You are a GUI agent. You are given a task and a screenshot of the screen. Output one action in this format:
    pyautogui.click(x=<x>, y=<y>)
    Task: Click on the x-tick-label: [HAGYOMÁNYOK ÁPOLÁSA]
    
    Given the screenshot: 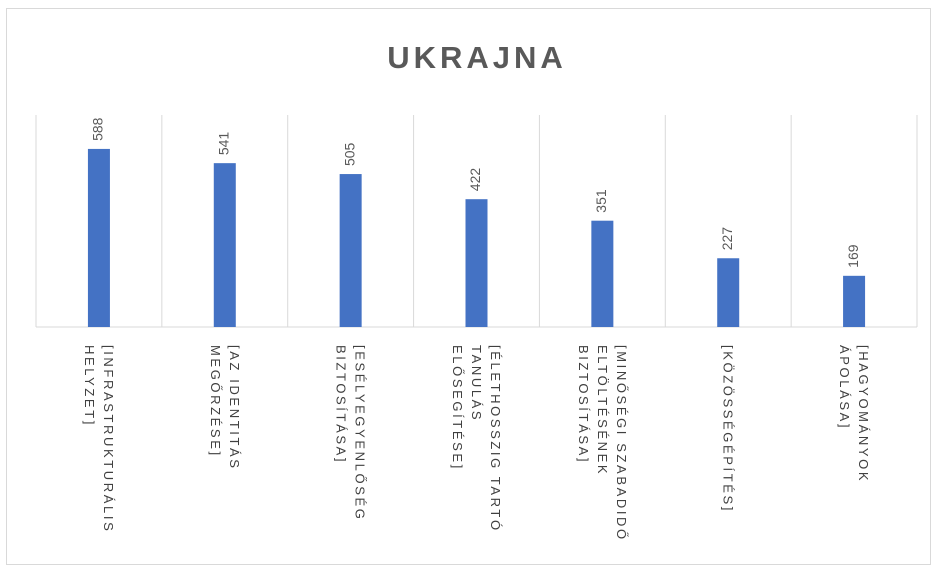 What is the action you would take?
    pyautogui.click(x=854, y=414)
    